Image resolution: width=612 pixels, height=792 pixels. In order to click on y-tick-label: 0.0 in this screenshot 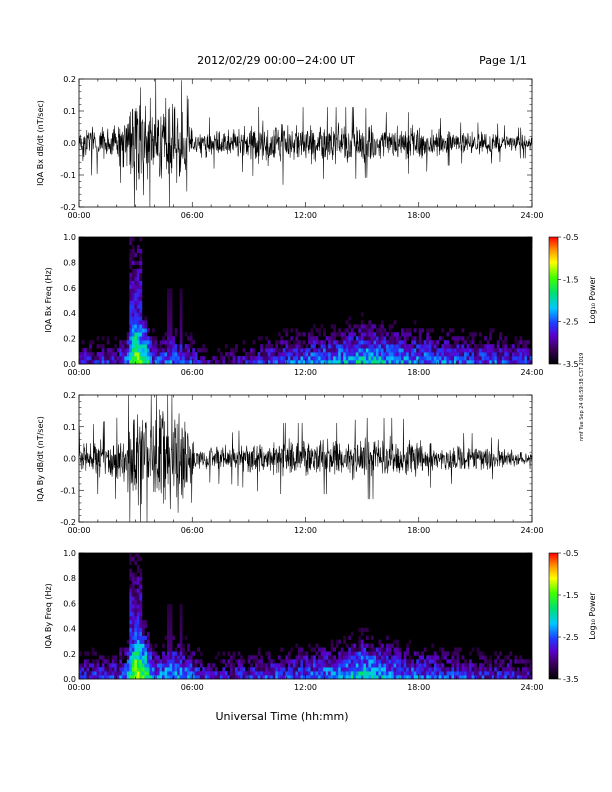, I will do `click(69, 679)`.